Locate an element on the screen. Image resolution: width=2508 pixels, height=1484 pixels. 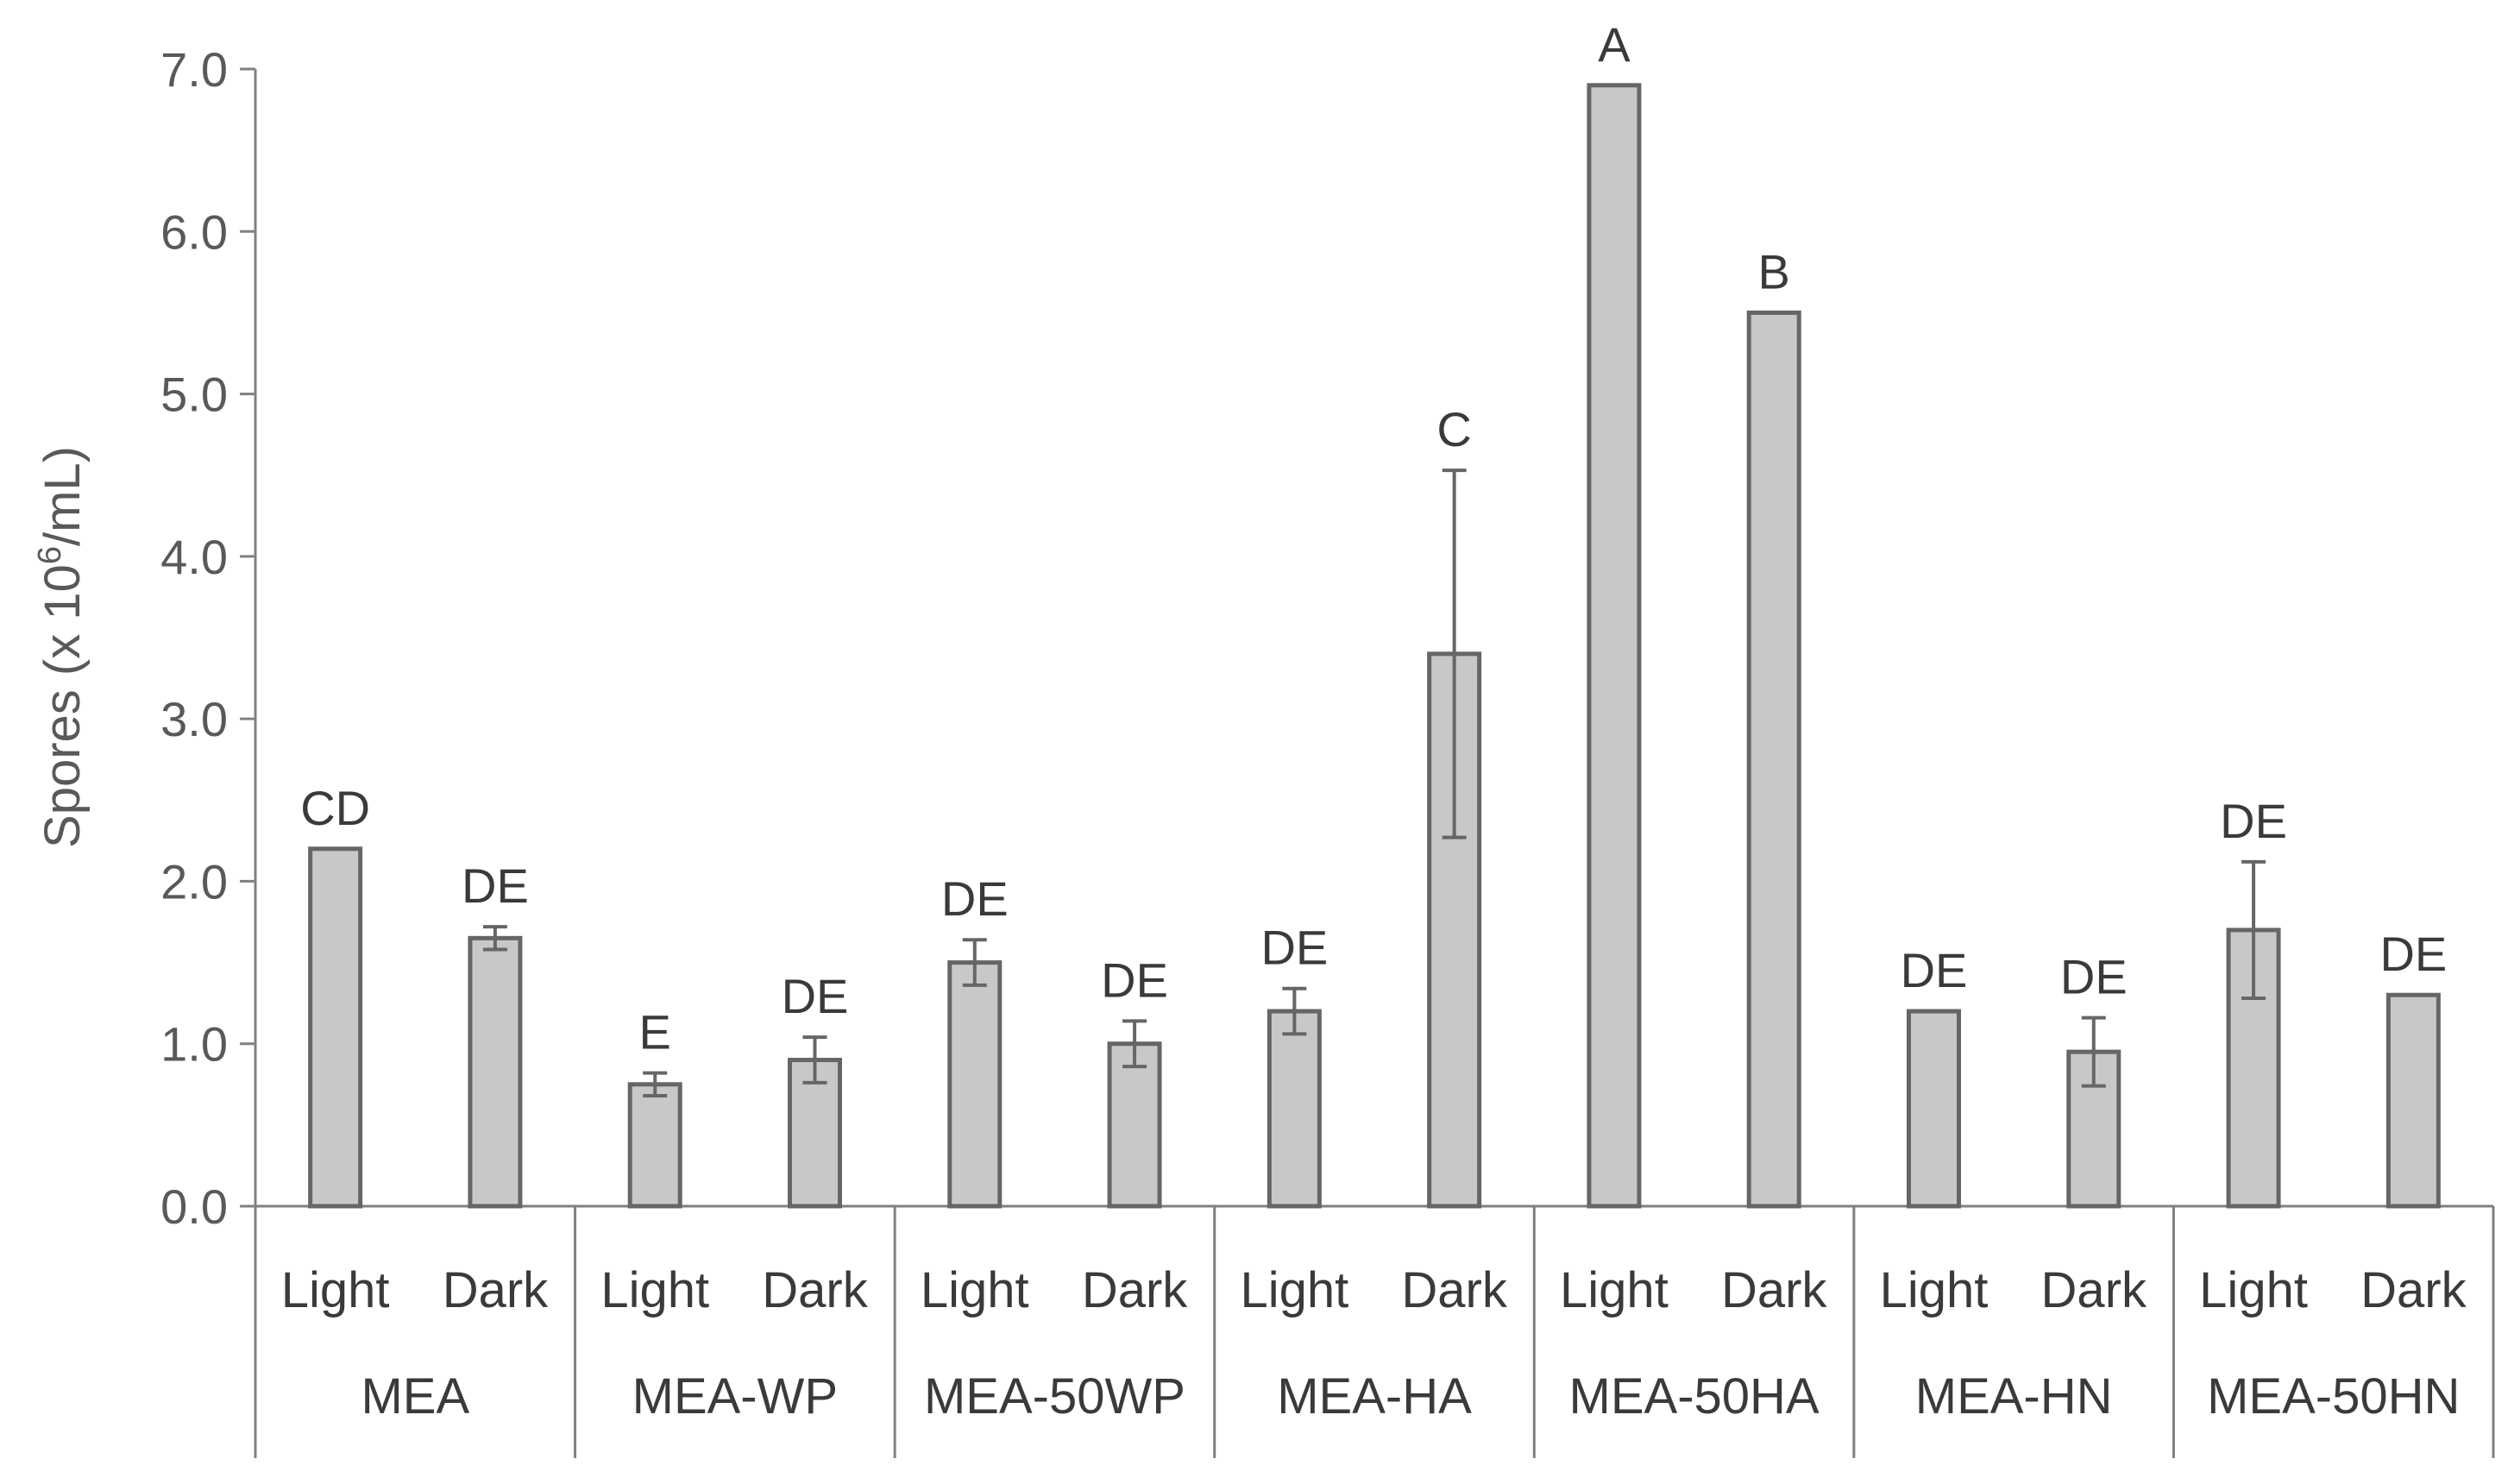
significance-label: C is located at coordinates (1454, 429).